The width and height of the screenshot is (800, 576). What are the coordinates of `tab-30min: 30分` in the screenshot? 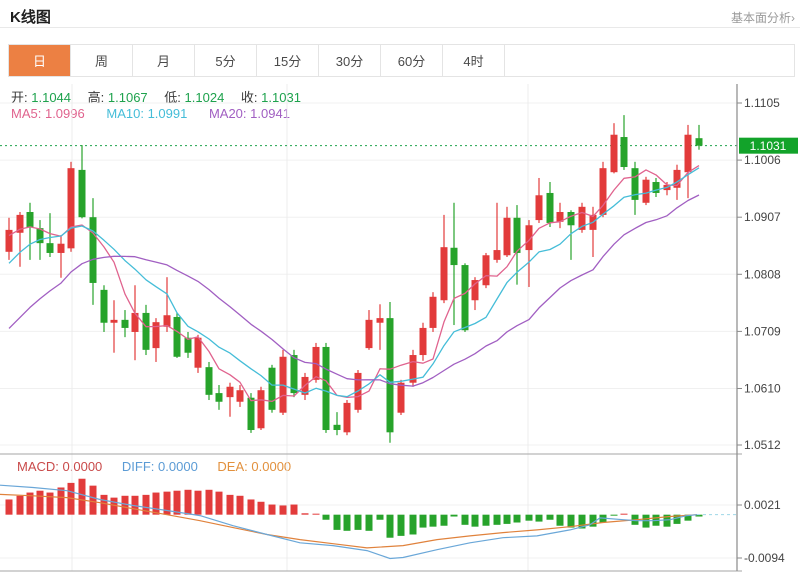 It's located at (350, 60).